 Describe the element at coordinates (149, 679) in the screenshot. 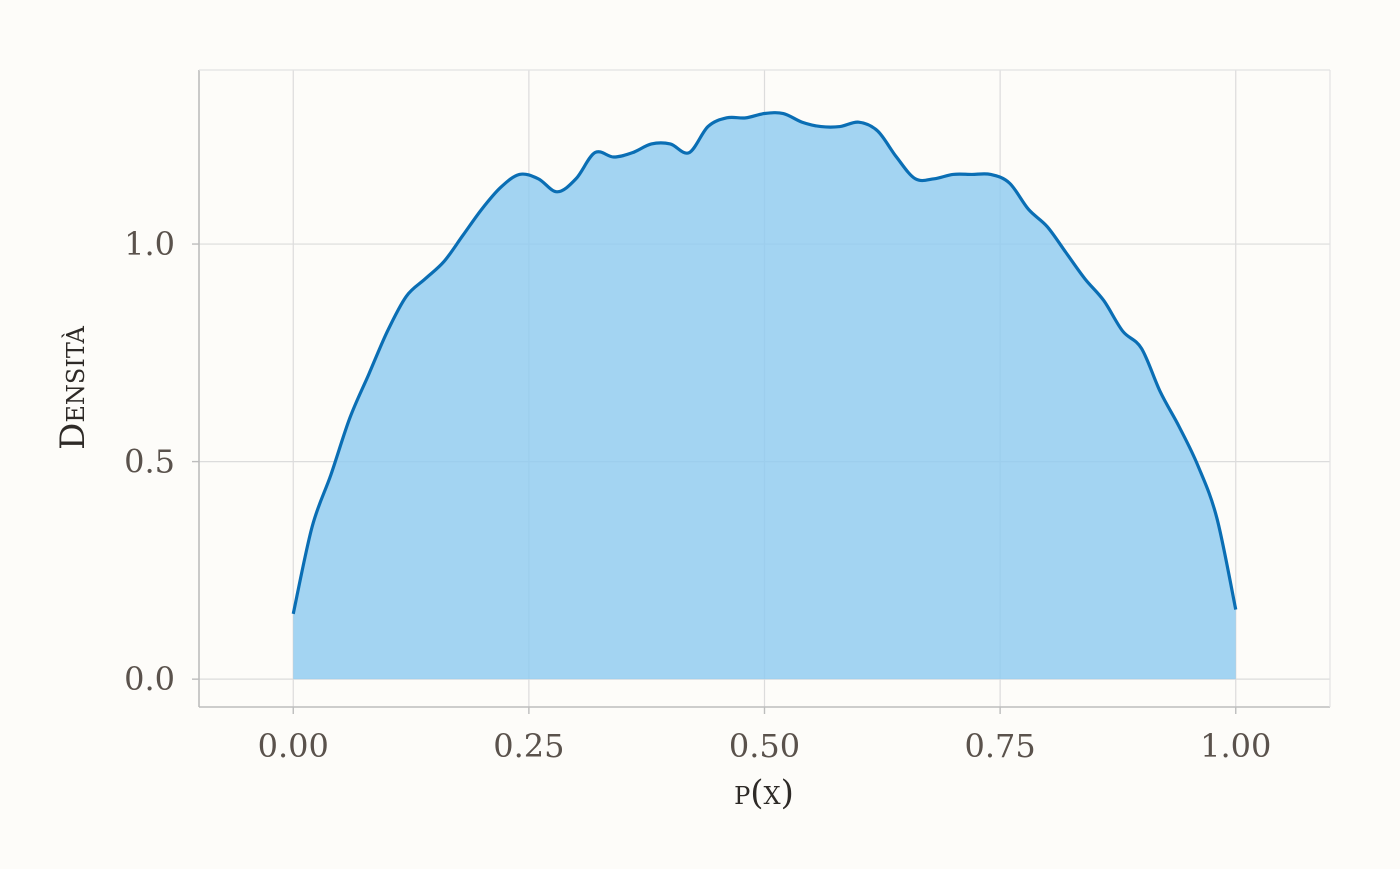

I see `y-tick-label: 0.0` at that location.